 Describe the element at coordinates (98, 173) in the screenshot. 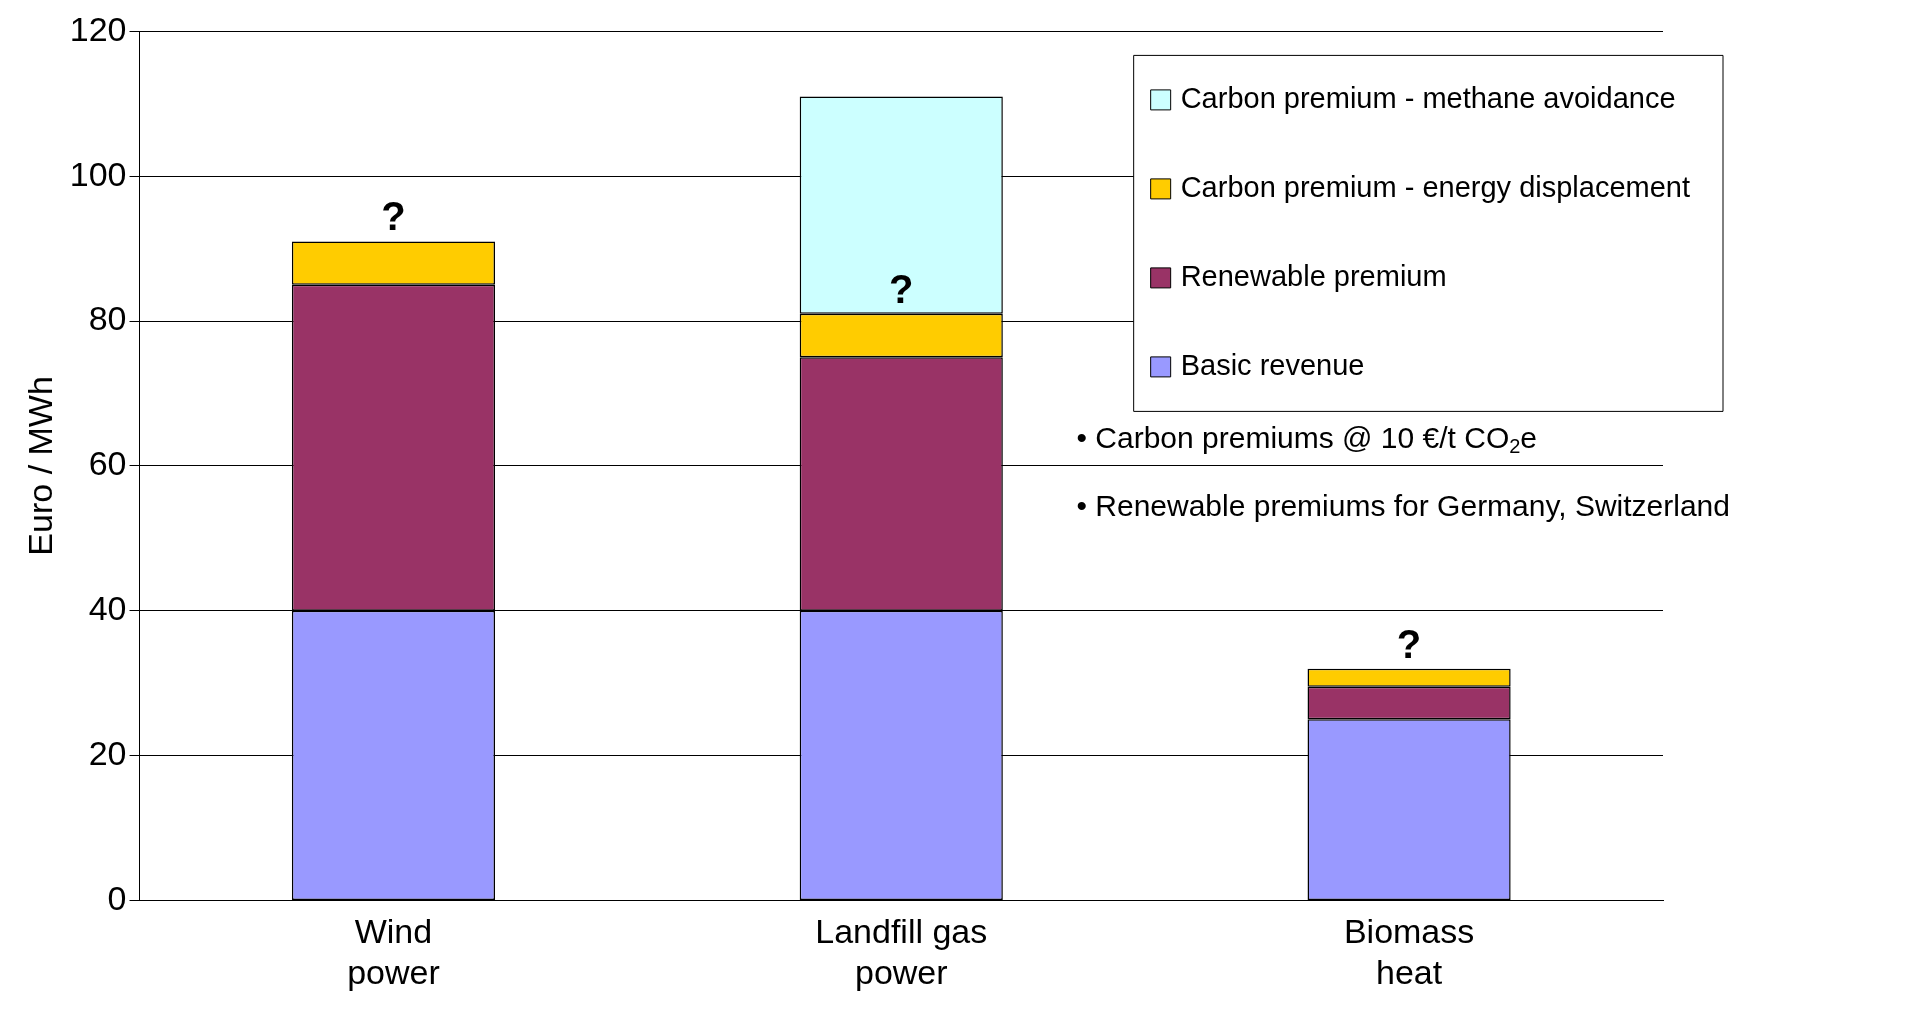

I see `y-tick-label: 100` at that location.